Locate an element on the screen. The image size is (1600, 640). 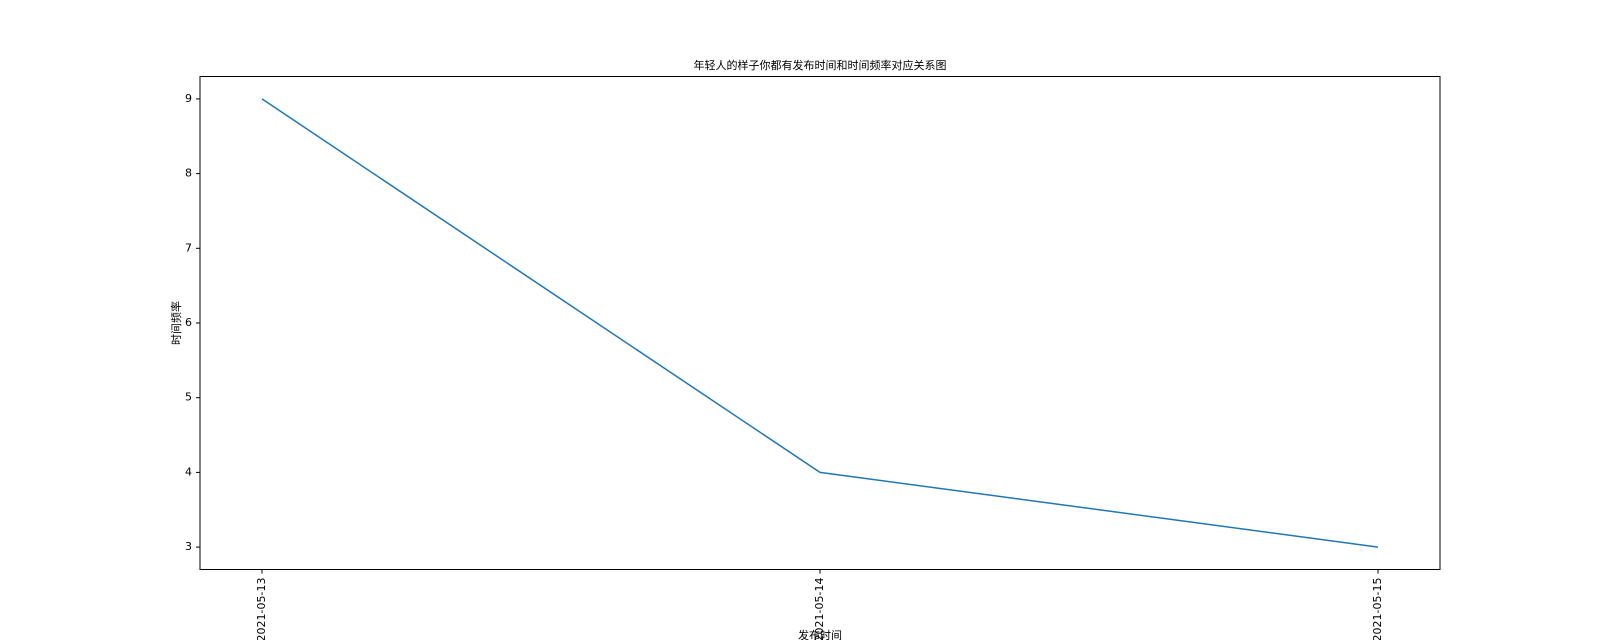
y-tick-label: 3 is located at coordinates (188, 546).